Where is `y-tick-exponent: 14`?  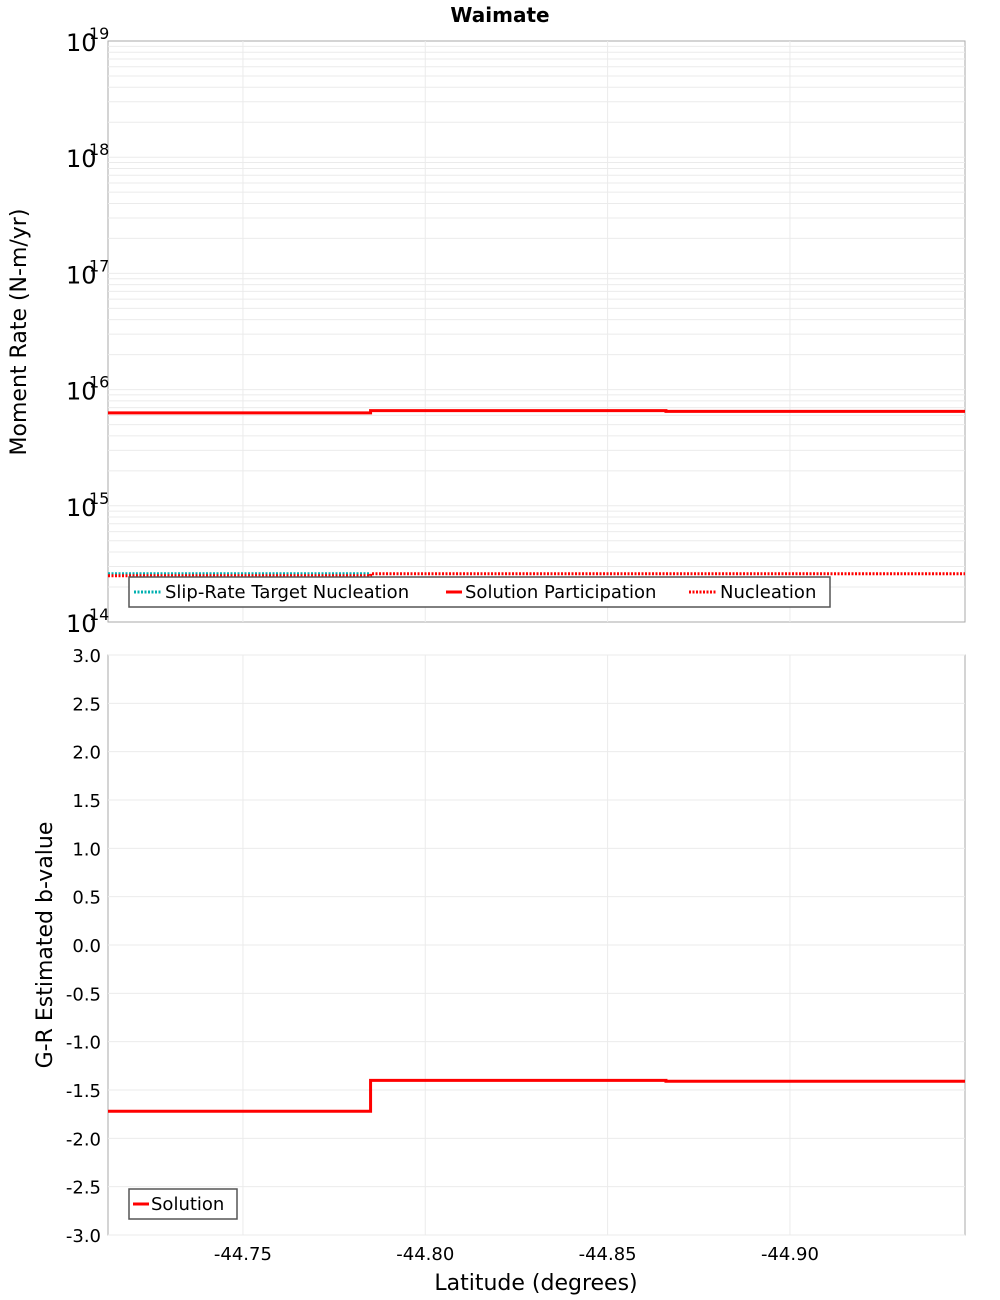
y-tick-exponent: 14 is located at coordinates (99, 614).